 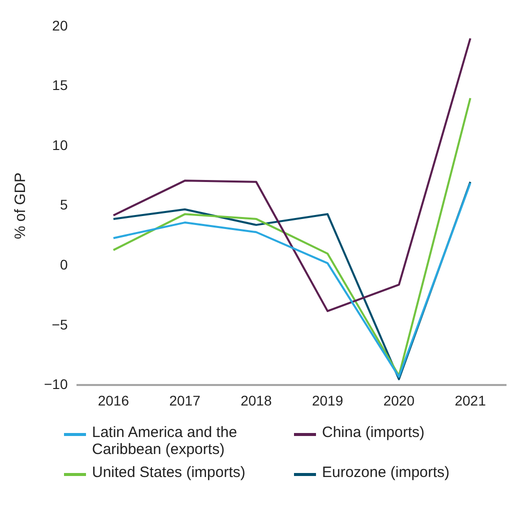 I want to click on x-tick-label: 2018, so click(x=256, y=400).